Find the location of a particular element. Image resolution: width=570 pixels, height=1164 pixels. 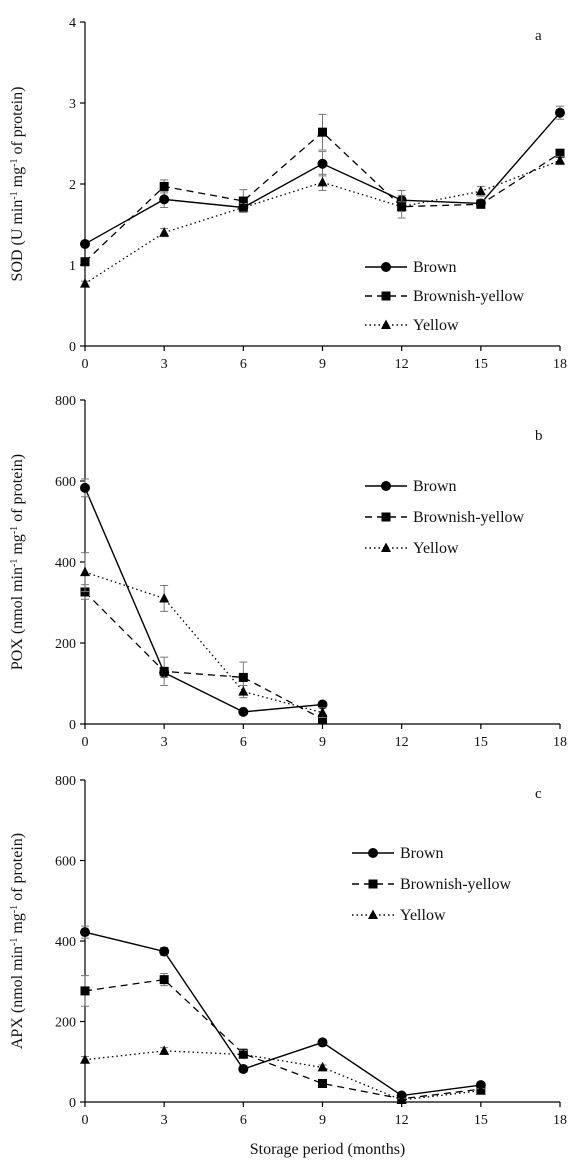

x-axis-title: Storage period (months) is located at coordinates (328, 1149).